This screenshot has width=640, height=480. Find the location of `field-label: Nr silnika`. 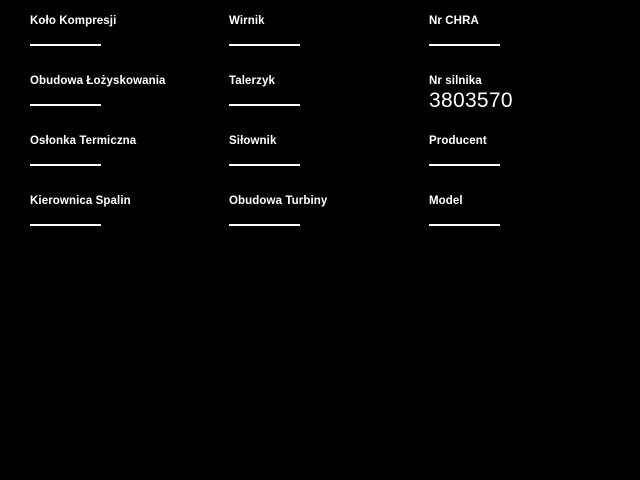

field-label: Nr silnika is located at coordinates (455, 81).